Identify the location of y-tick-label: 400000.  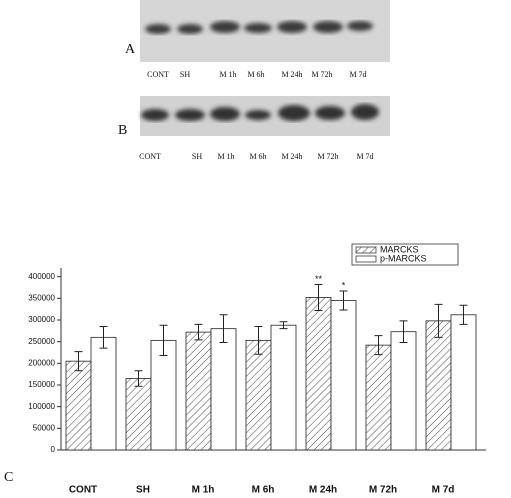
(41, 276).